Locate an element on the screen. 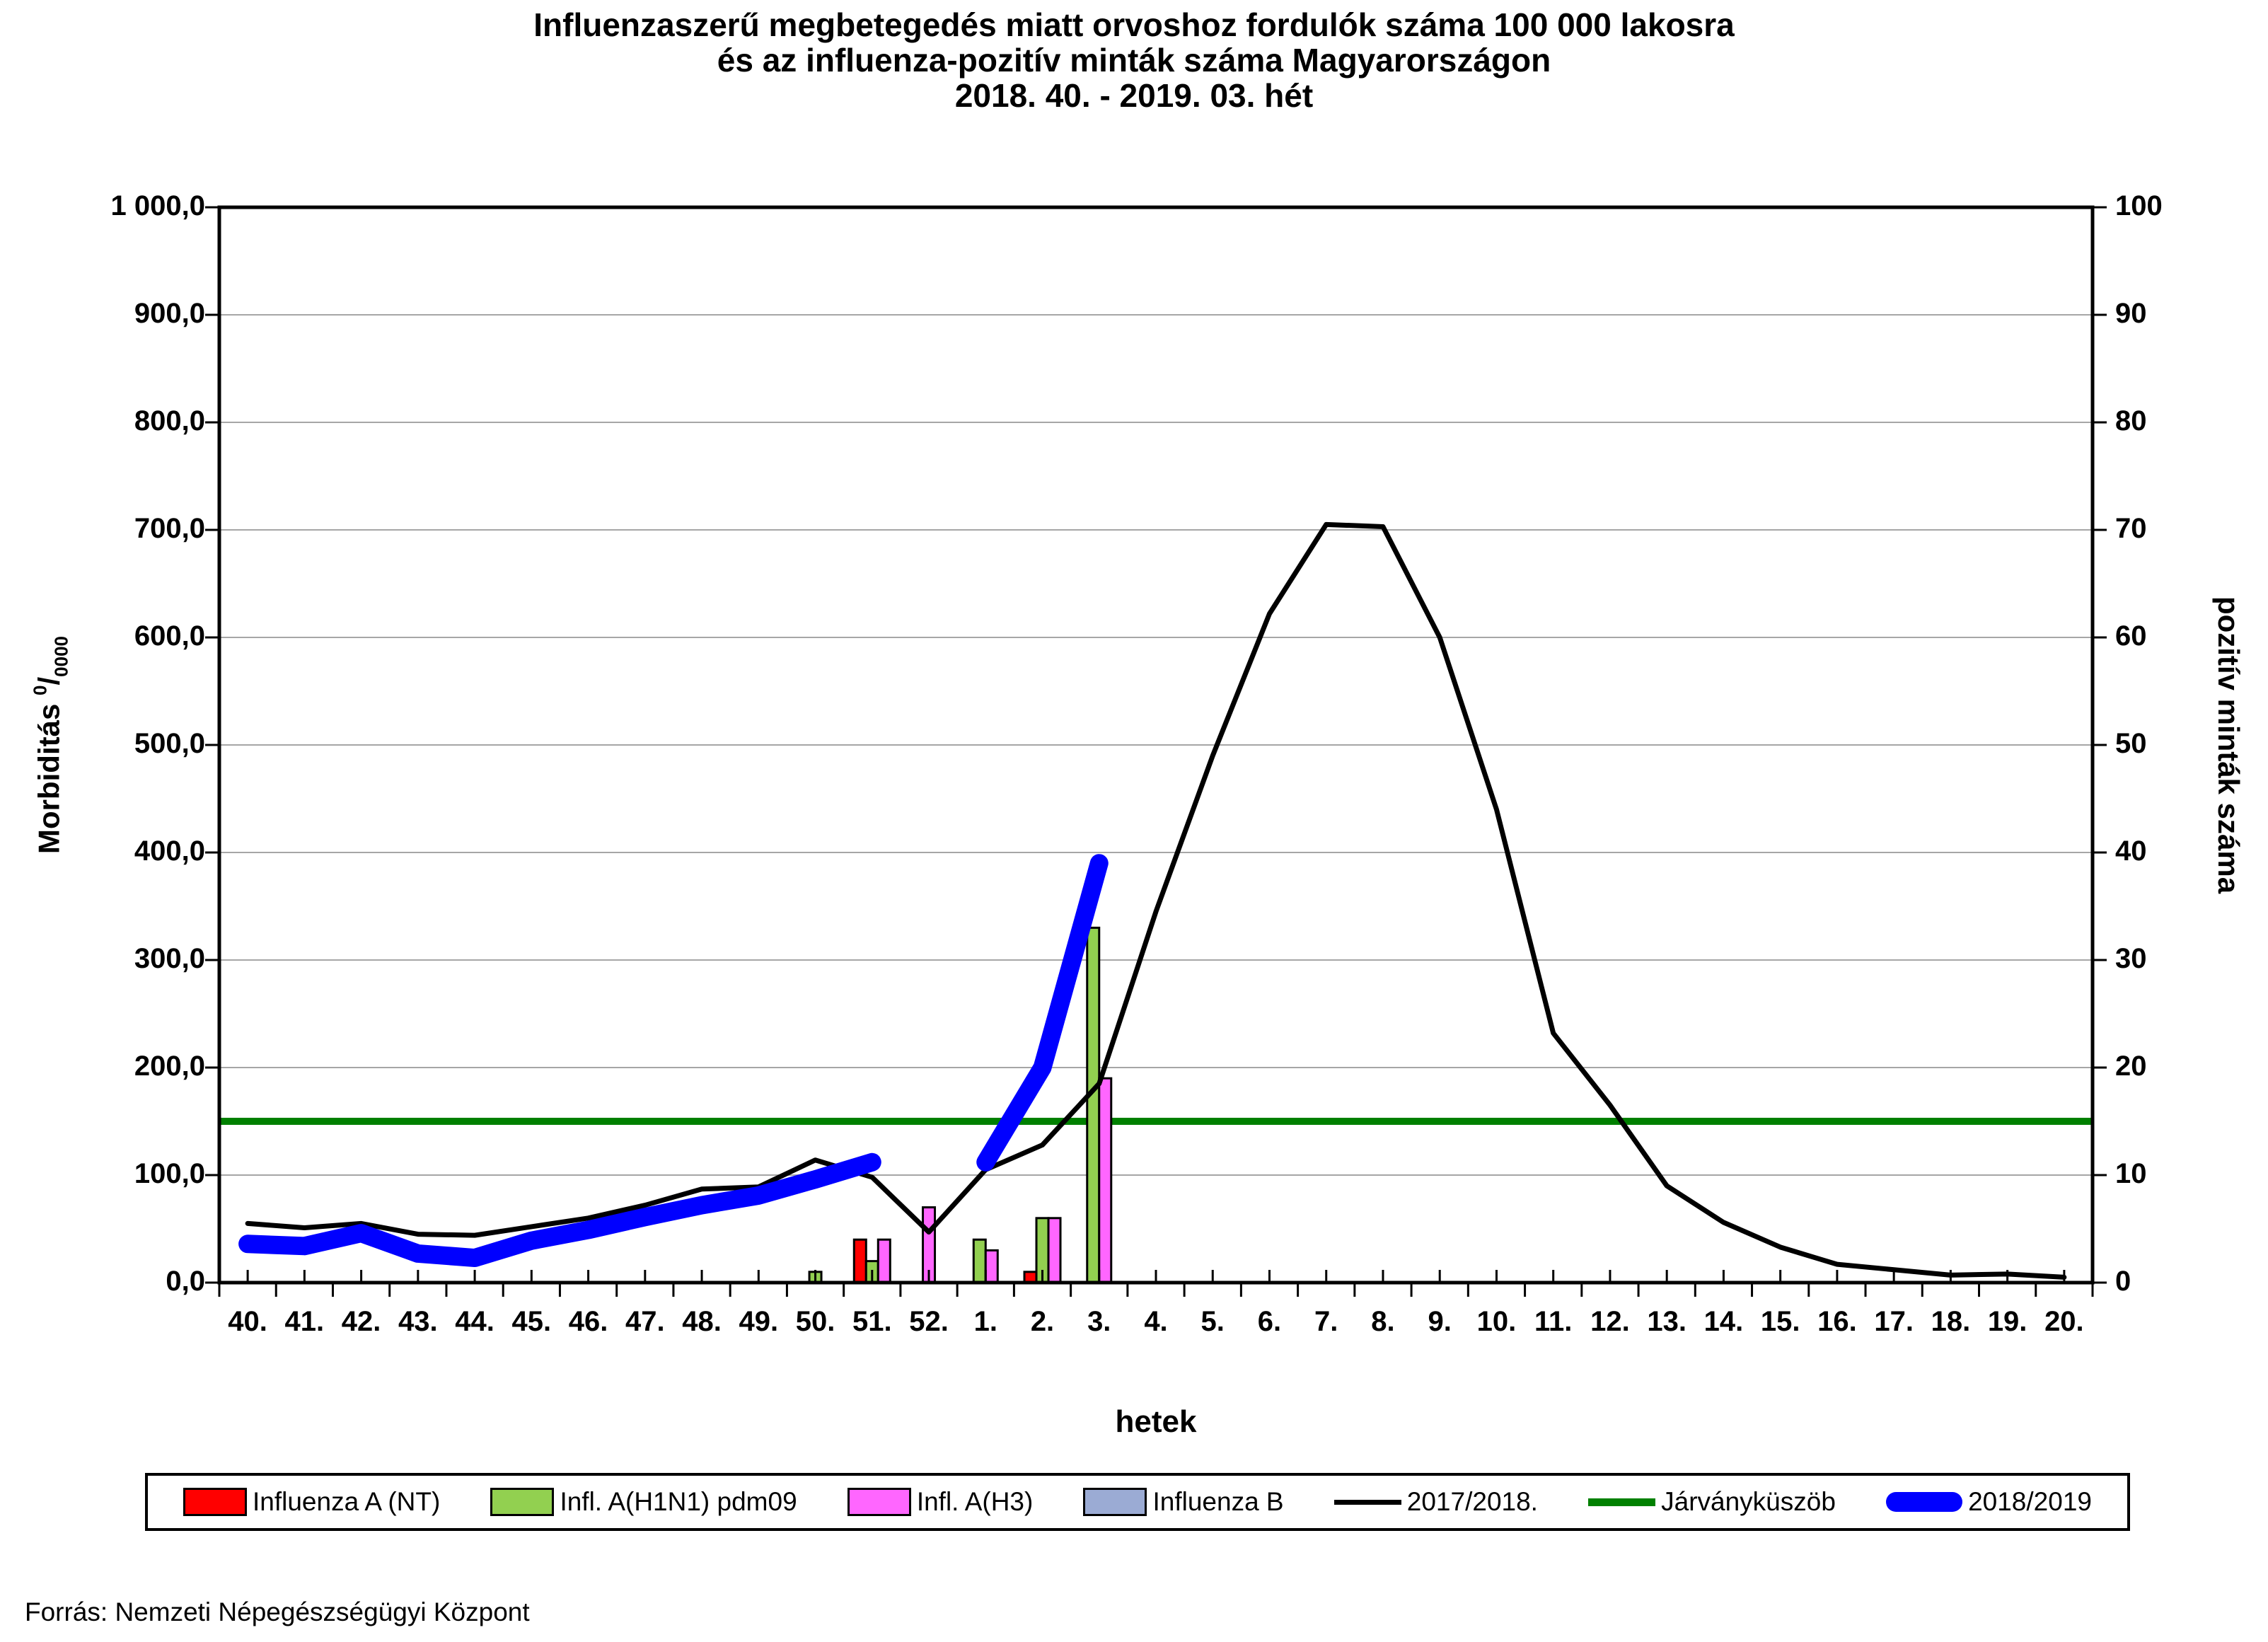  left-axis-title-word: Morbiditás is located at coordinates (49, 778).